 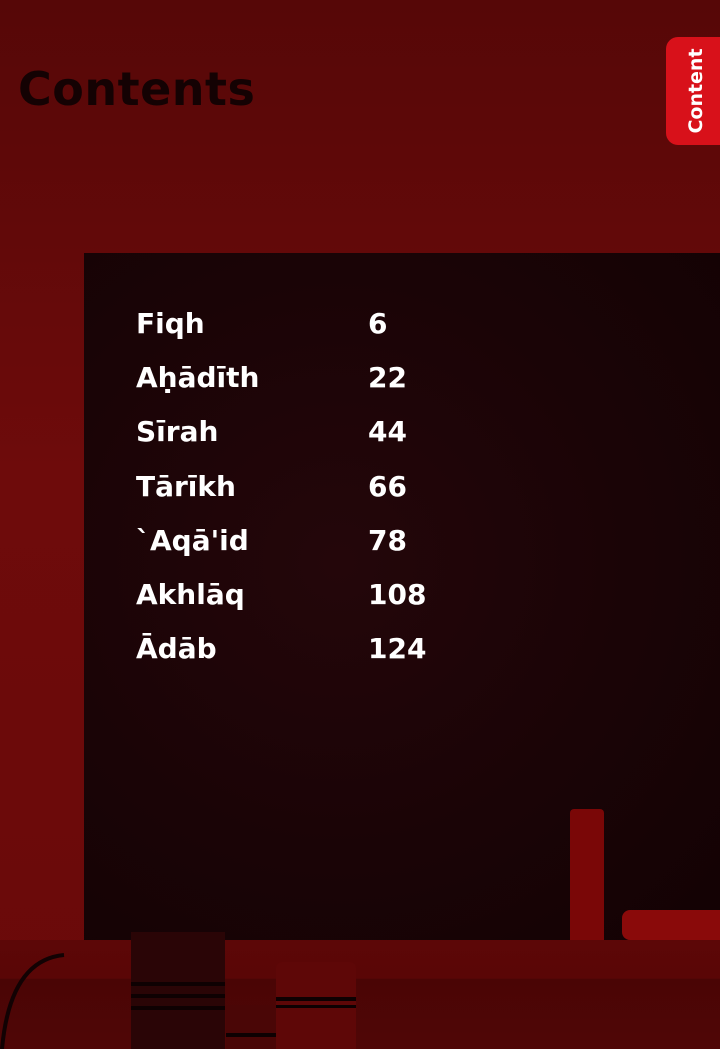 I want to click on toc-entry-title: Aḥādīth, so click(x=198, y=377).